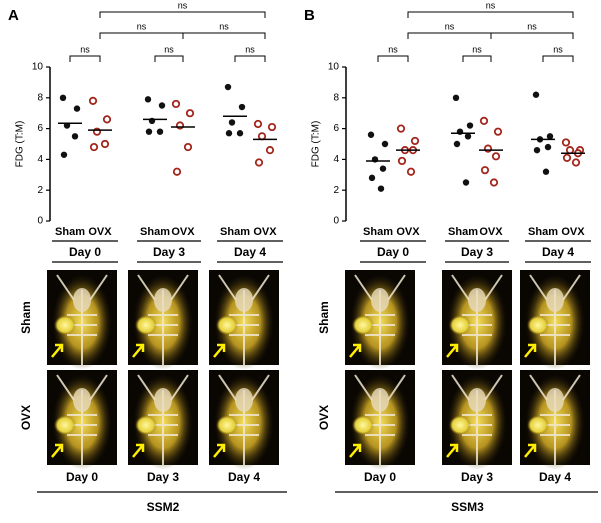 This screenshot has height=523, width=601. I want to click on y-tick-label: 10, so click(38, 67).